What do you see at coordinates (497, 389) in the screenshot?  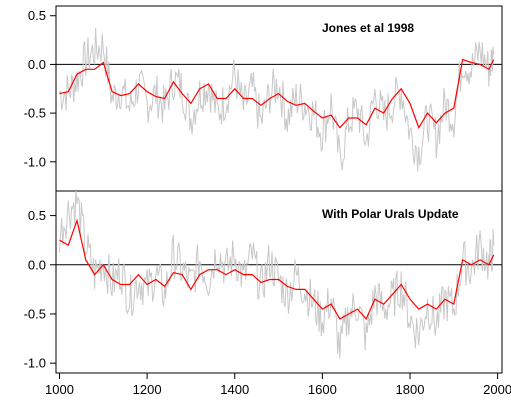 I see `x-tick-label: 2000` at bounding box center [497, 389].